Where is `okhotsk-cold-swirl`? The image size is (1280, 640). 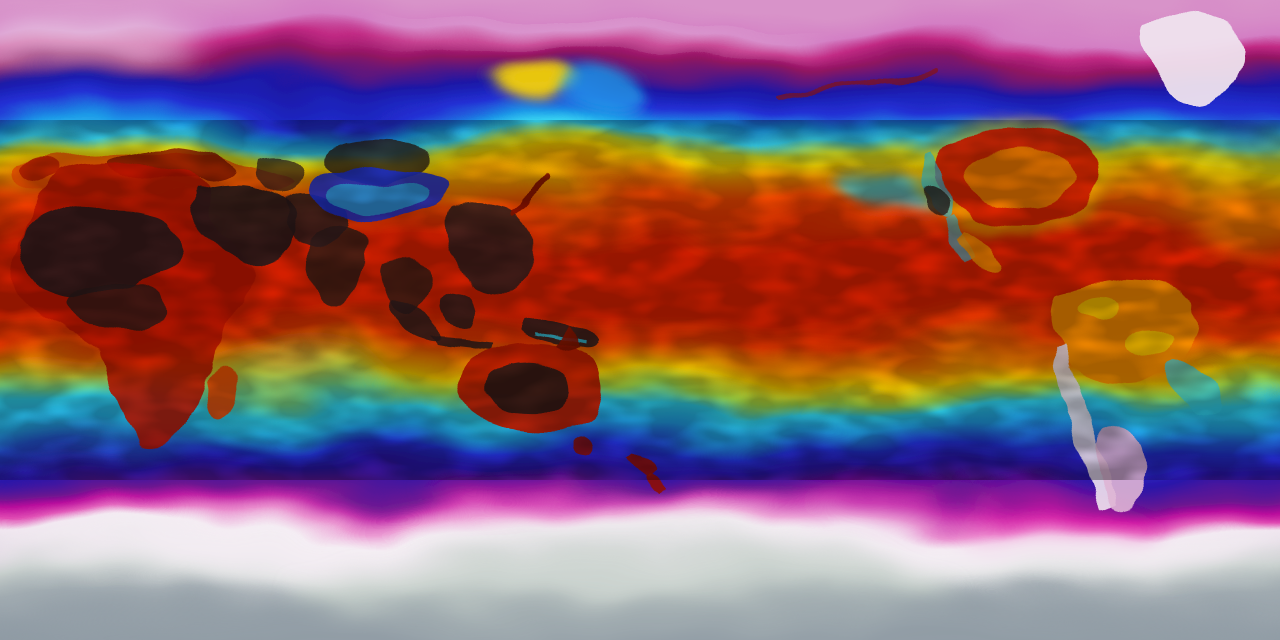
okhotsk-cold-swirl is located at coordinates (597, 98).